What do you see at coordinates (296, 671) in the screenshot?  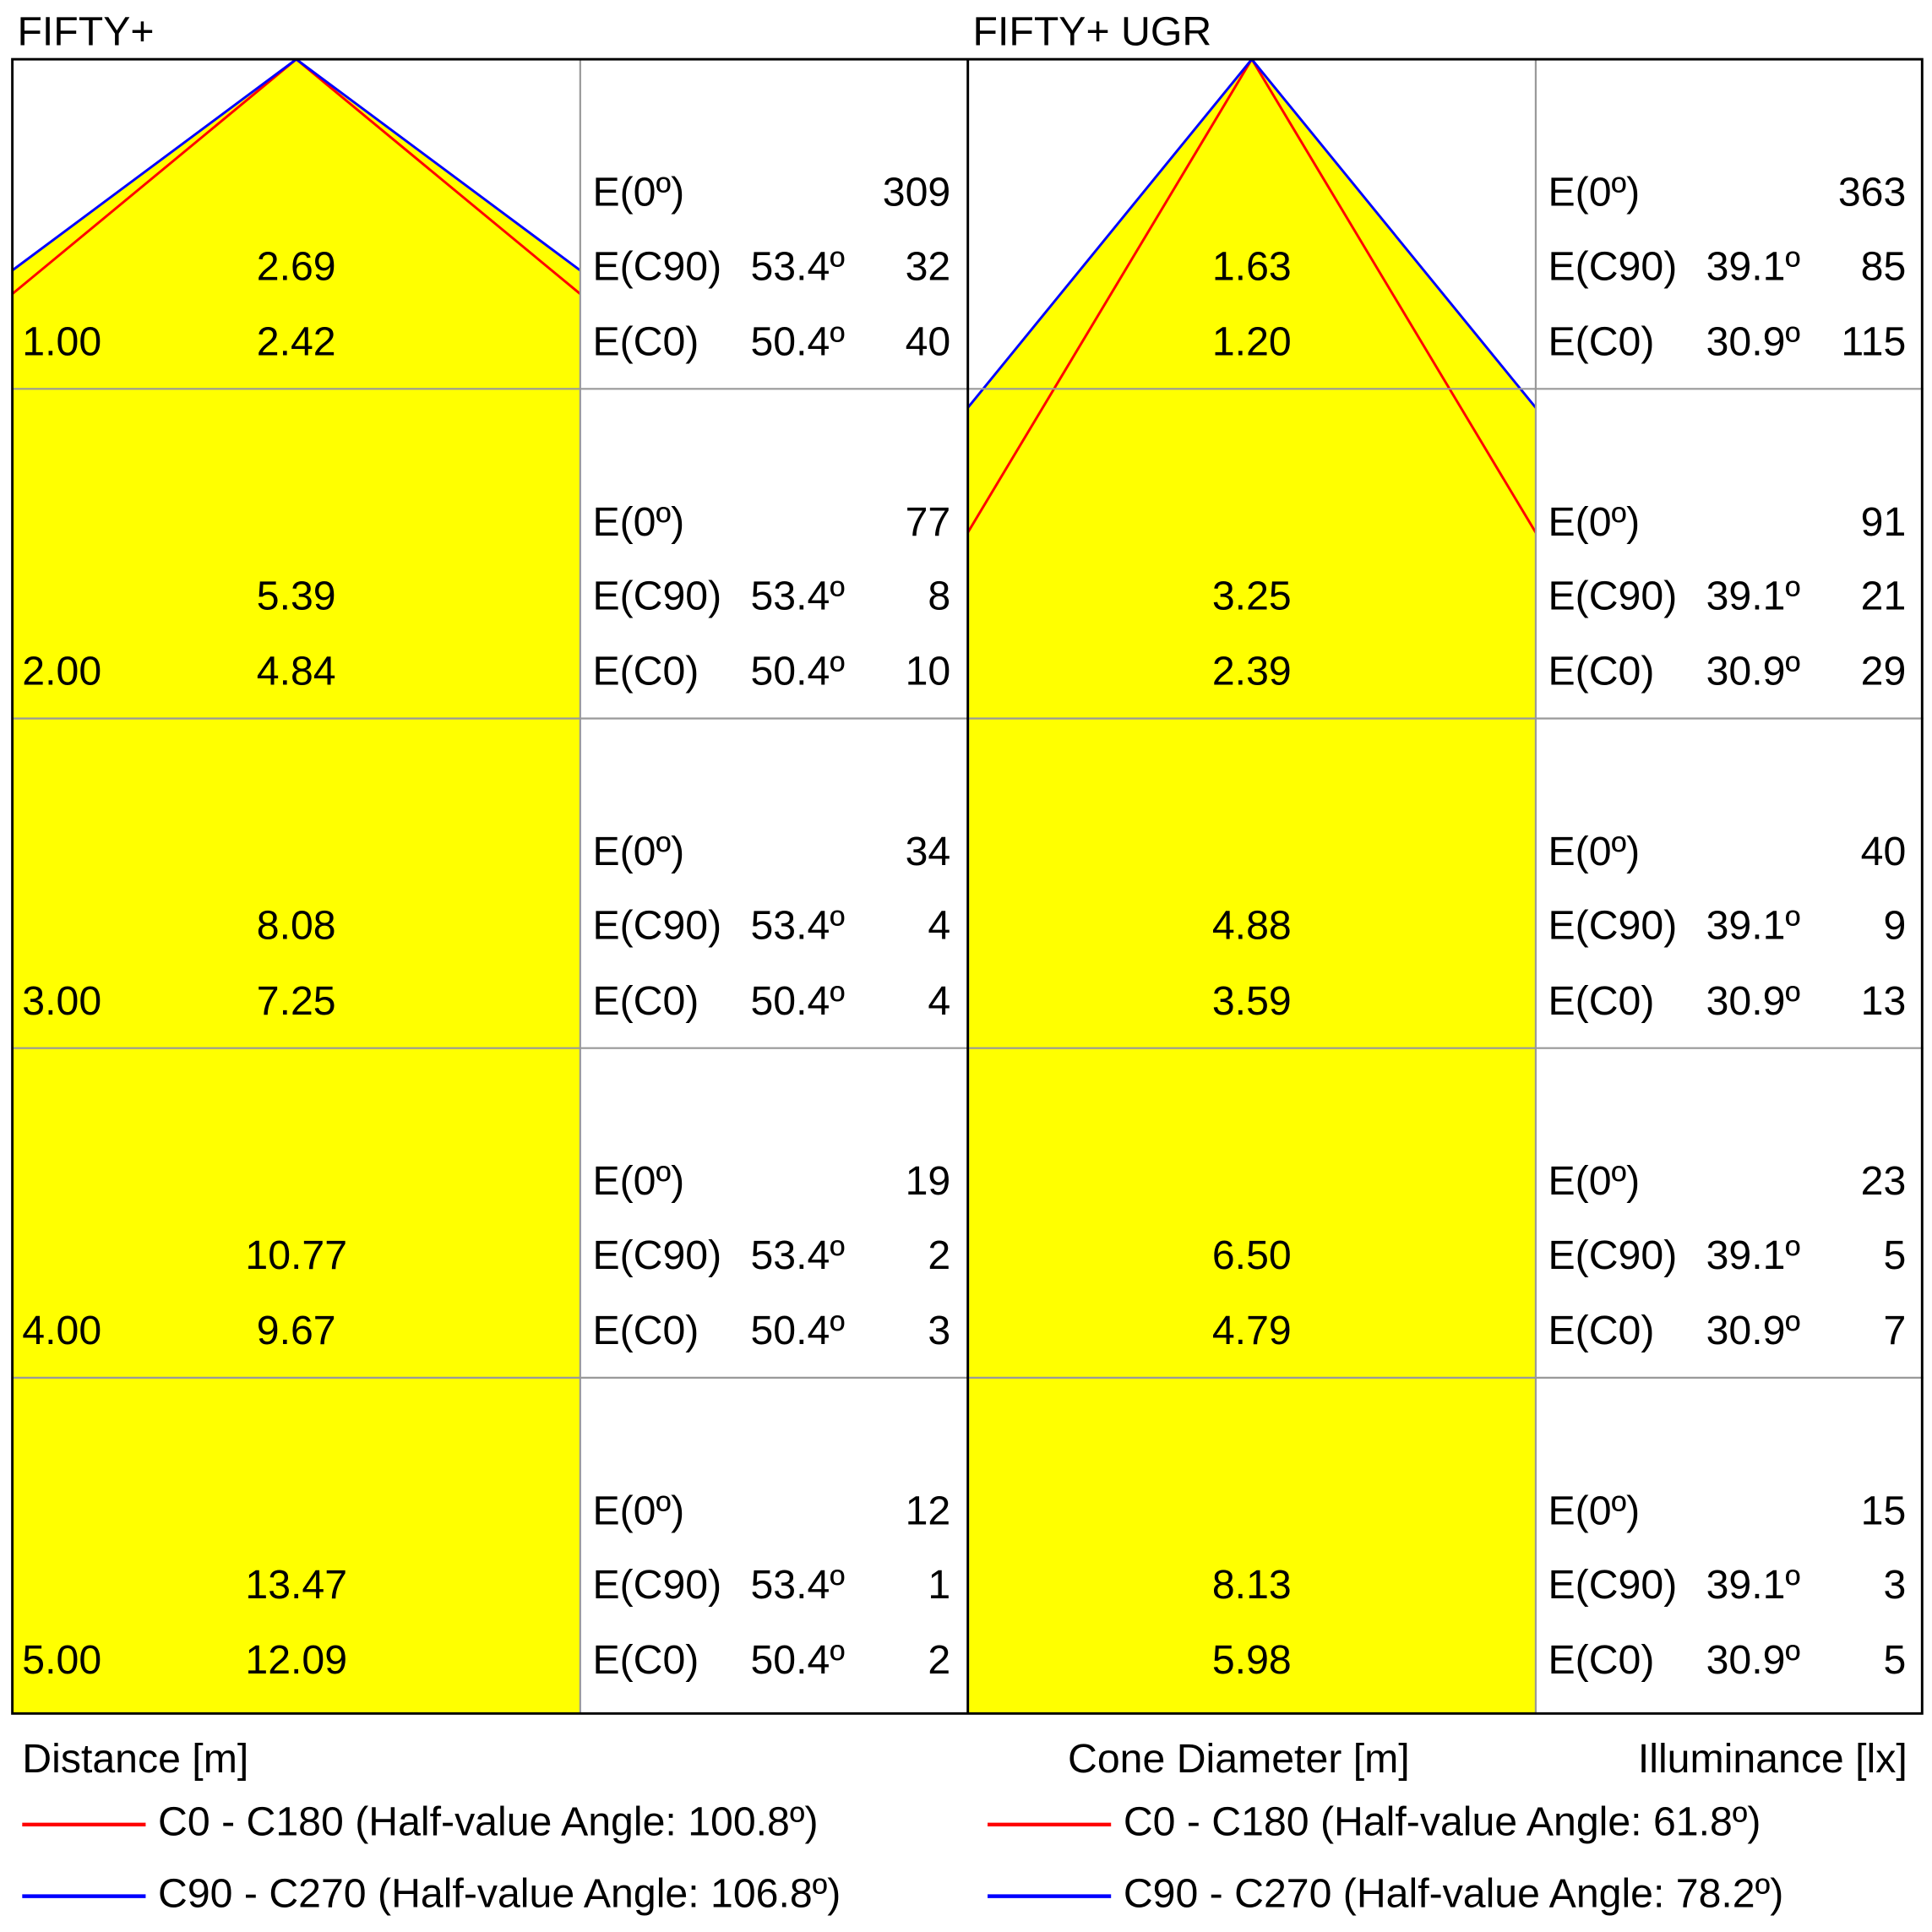 I see `diameter-c0: 4.84` at bounding box center [296, 671].